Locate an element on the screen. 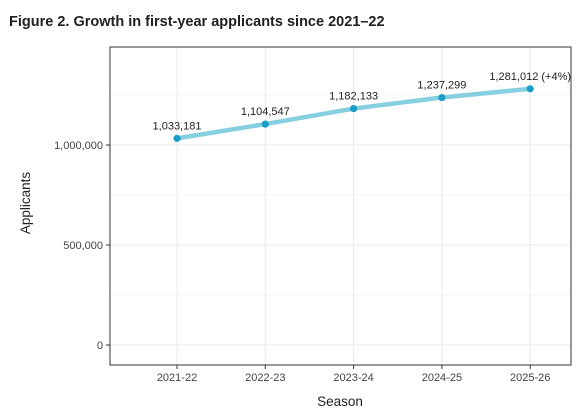  x-tick-label: 2022-23 is located at coordinates (265, 378).